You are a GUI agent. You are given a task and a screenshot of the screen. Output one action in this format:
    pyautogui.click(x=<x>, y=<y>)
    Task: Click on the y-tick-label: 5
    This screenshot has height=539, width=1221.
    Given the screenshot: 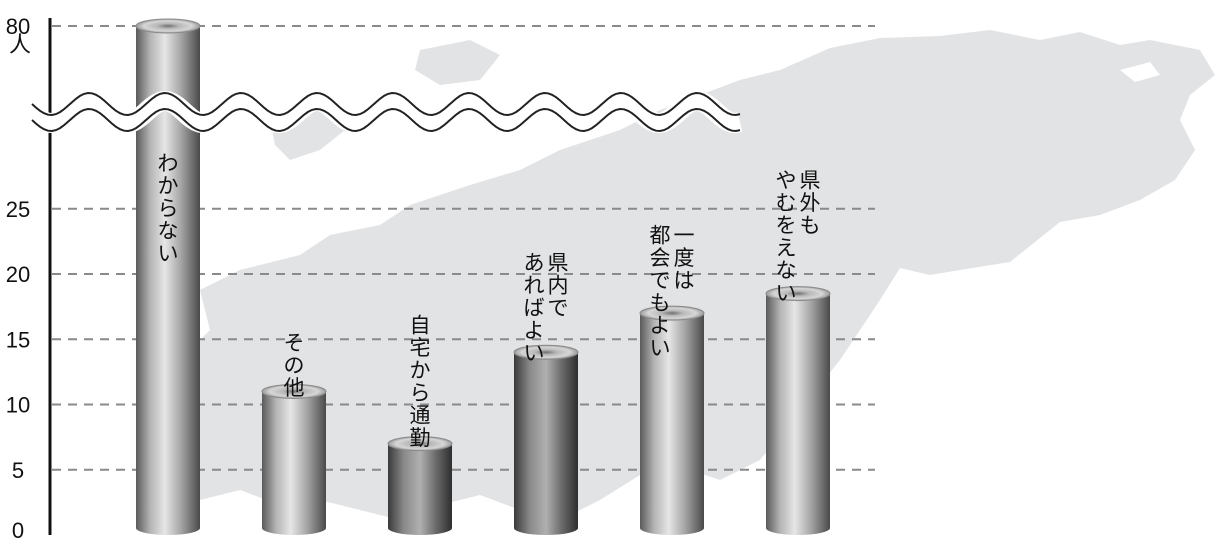 What is the action you would take?
    pyautogui.click(x=18, y=470)
    